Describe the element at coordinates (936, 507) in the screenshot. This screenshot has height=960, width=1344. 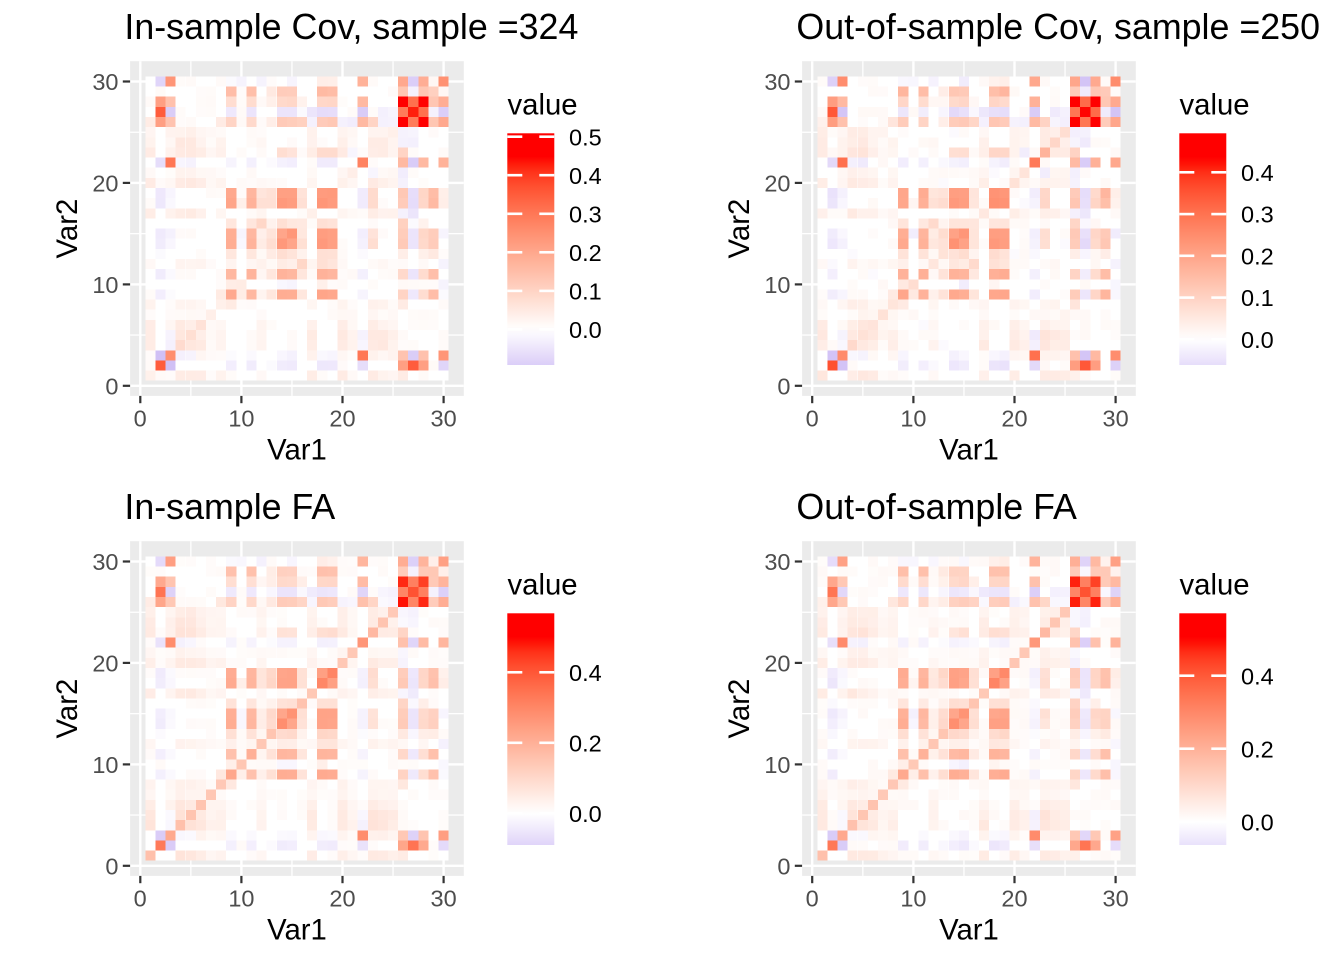
I see `svg-text: Out-of-sample FA` at that location.